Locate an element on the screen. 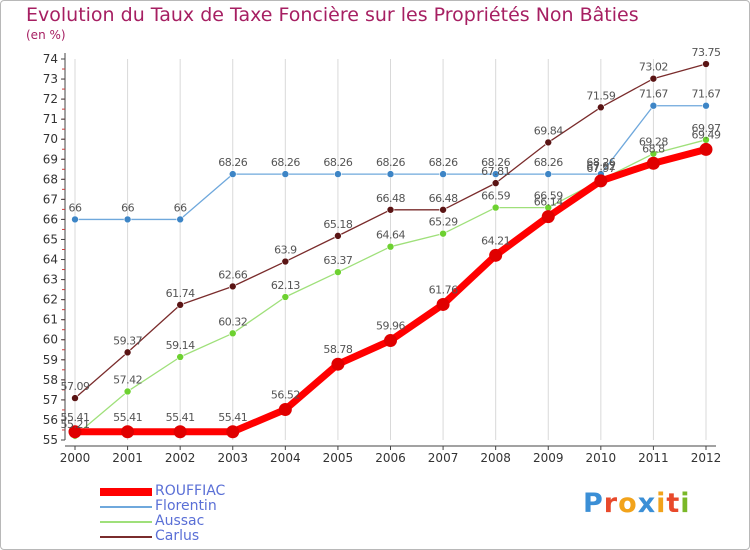  y-tick-label: 70 is located at coordinates (50, 139).